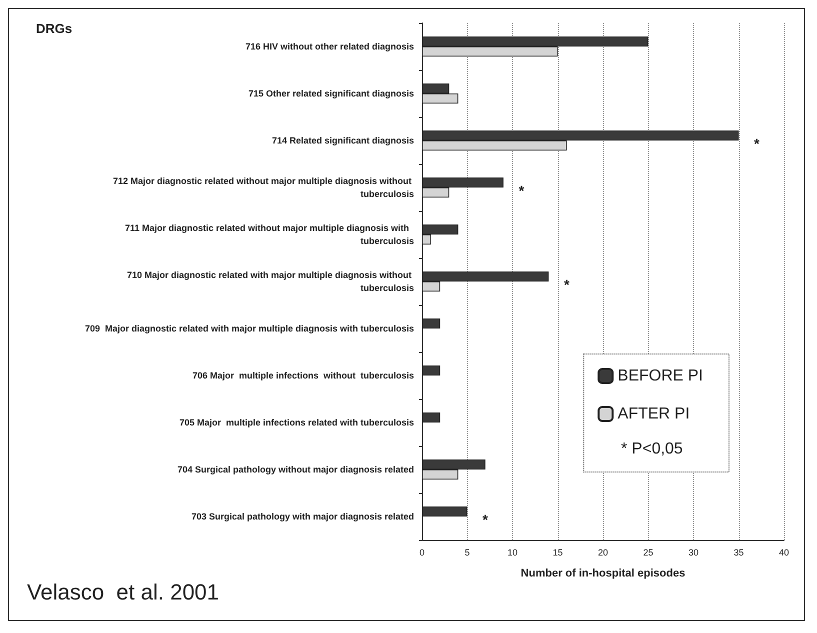  What do you see at coordinates (693, 553) in the screenshot?
I see `x-tick-label: 30` at bounding box center [693, 553].